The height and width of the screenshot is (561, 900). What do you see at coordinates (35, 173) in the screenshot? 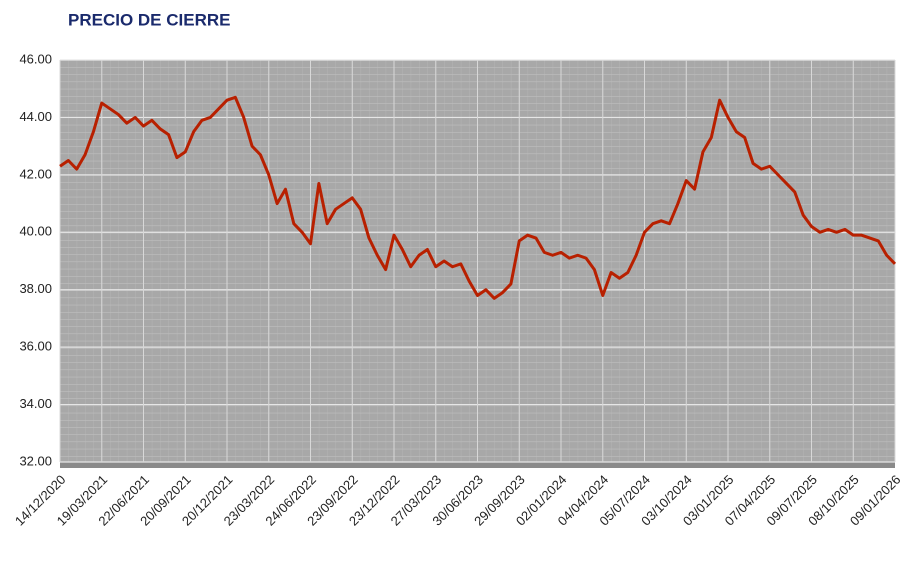
I see `y-tick-label: 42.00` at bounding box center [35, 173].